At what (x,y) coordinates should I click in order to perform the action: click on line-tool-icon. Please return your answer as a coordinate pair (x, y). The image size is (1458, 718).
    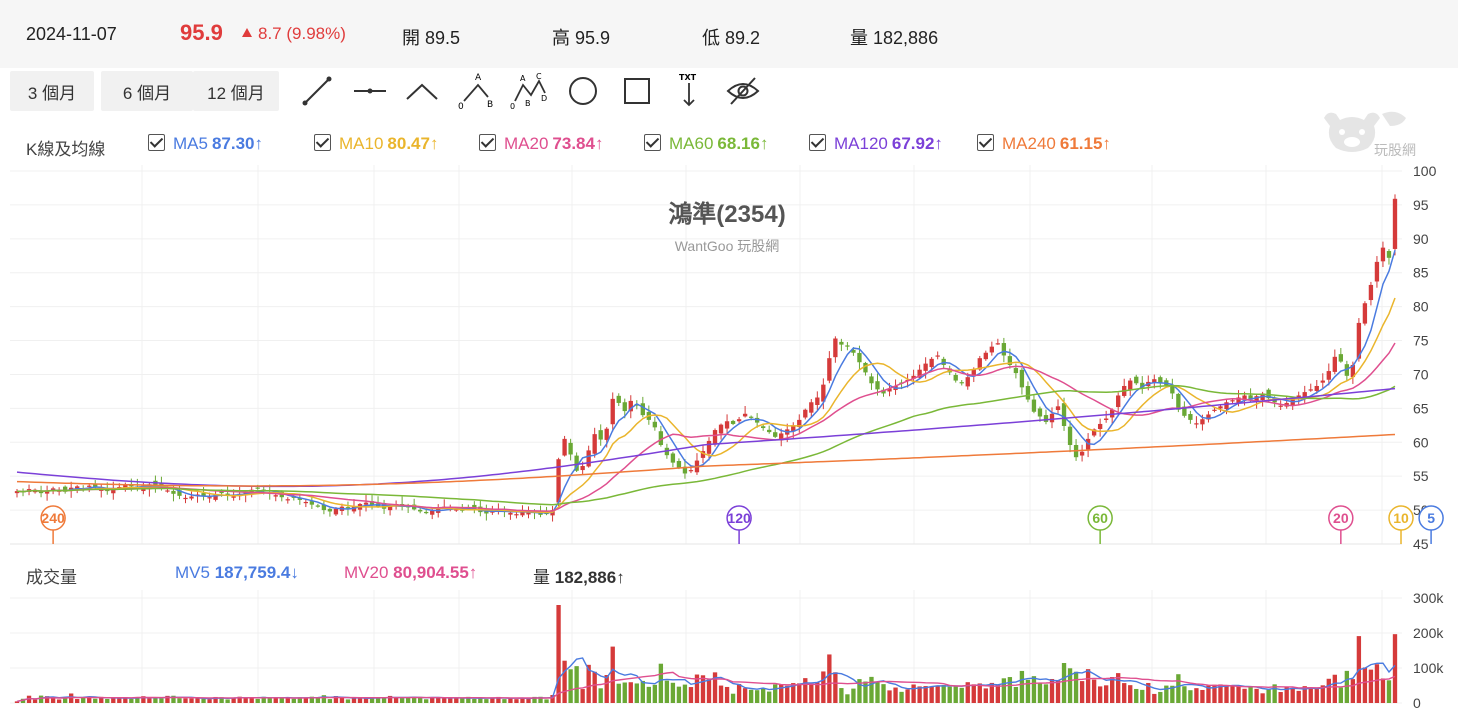
    Looking at the image, I should click on (317, 91).